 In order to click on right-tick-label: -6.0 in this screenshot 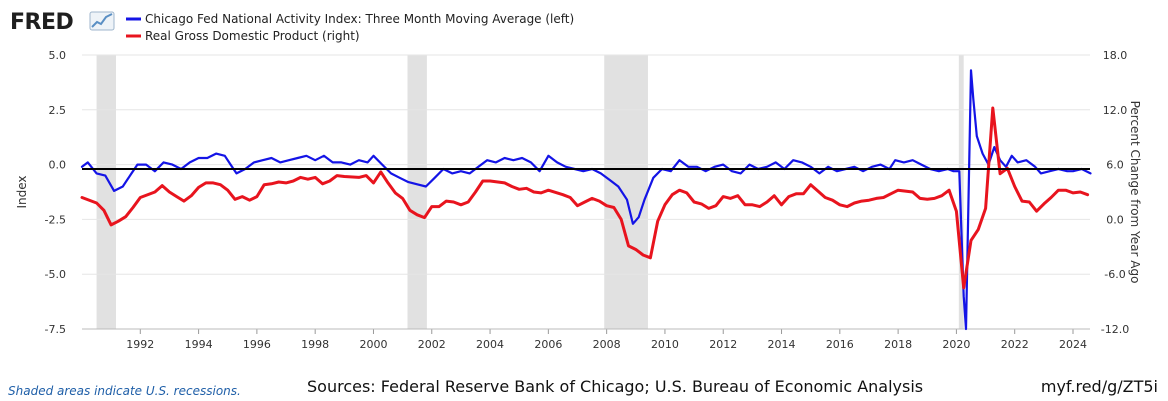, I will do `click(1114, 274)`.